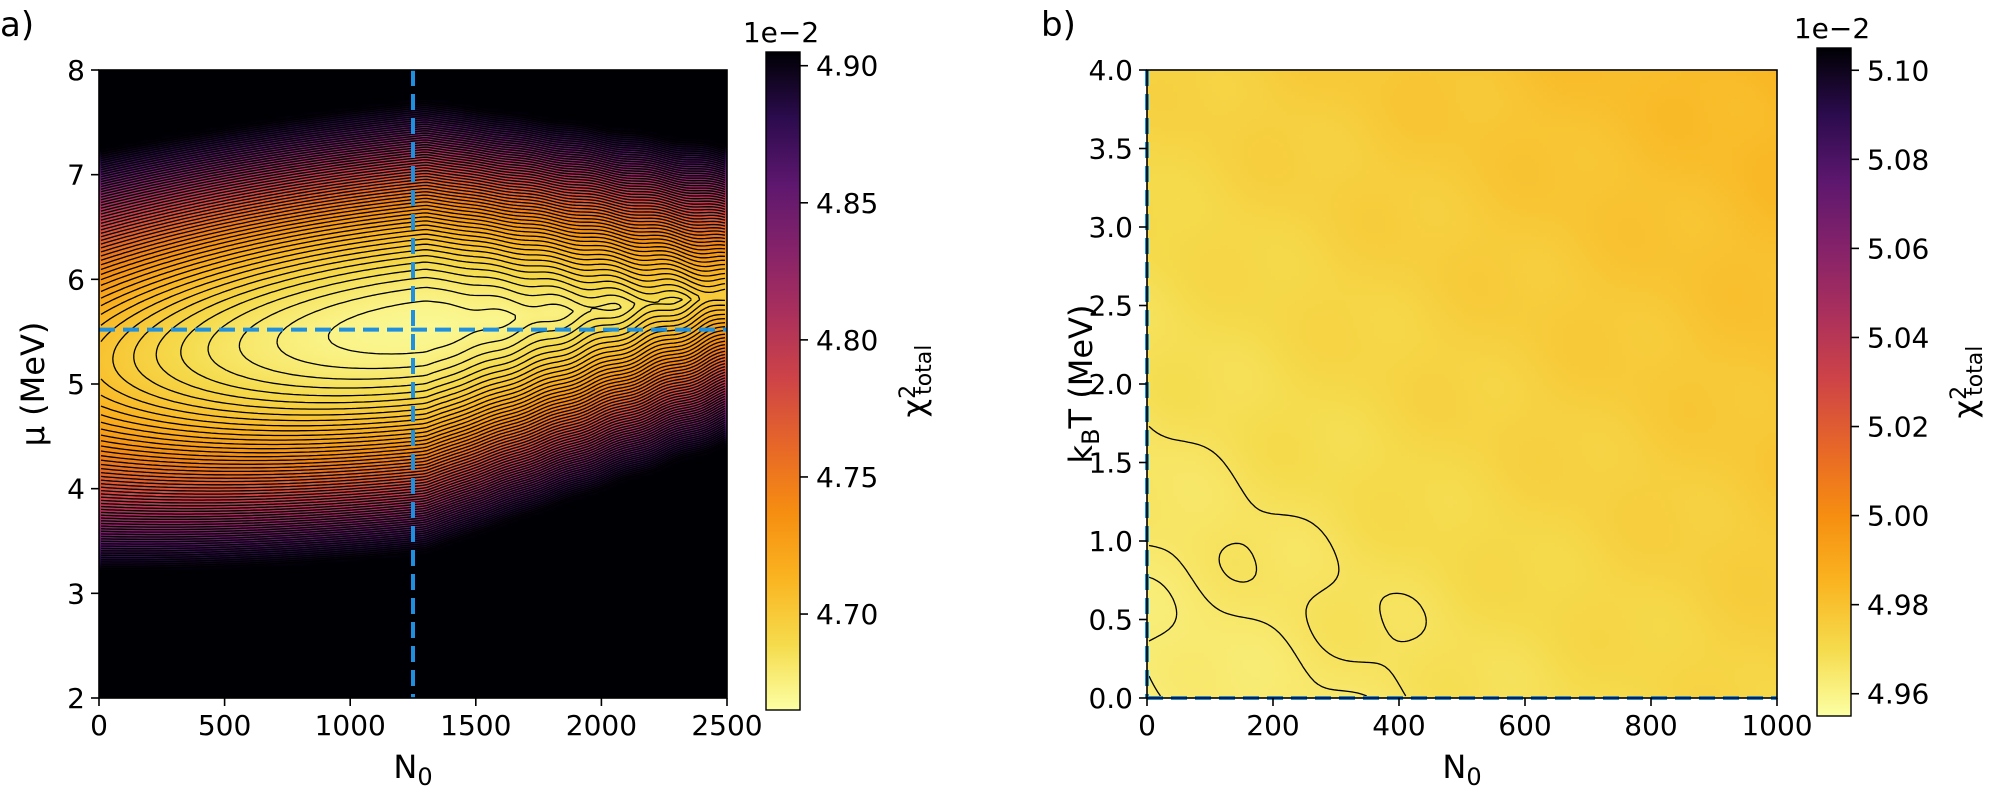  Describe the element at coordinates (1110, 698) in the screenshot. I see `y-tick-label: 0.0` at that location.